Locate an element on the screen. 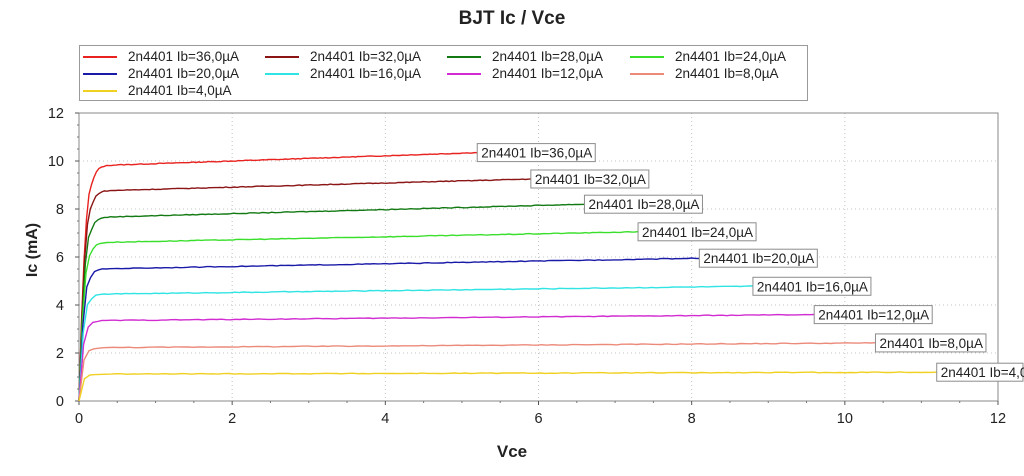  y-tick-label: 4 is located at coordinates (60, 306).